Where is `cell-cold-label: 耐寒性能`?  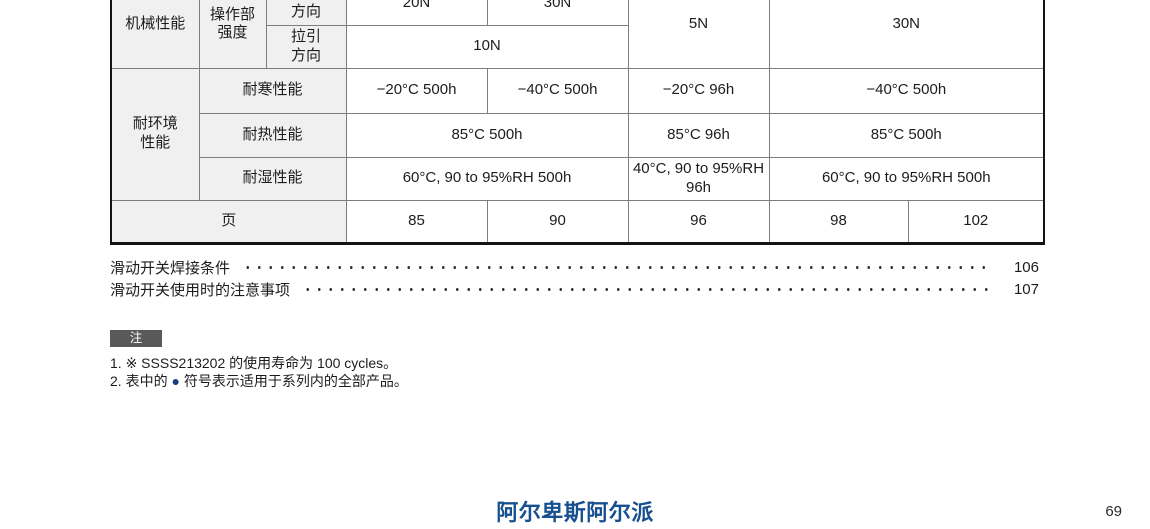
cell-cold-label: 耐寒性能 is located at coordinates (272, 90).